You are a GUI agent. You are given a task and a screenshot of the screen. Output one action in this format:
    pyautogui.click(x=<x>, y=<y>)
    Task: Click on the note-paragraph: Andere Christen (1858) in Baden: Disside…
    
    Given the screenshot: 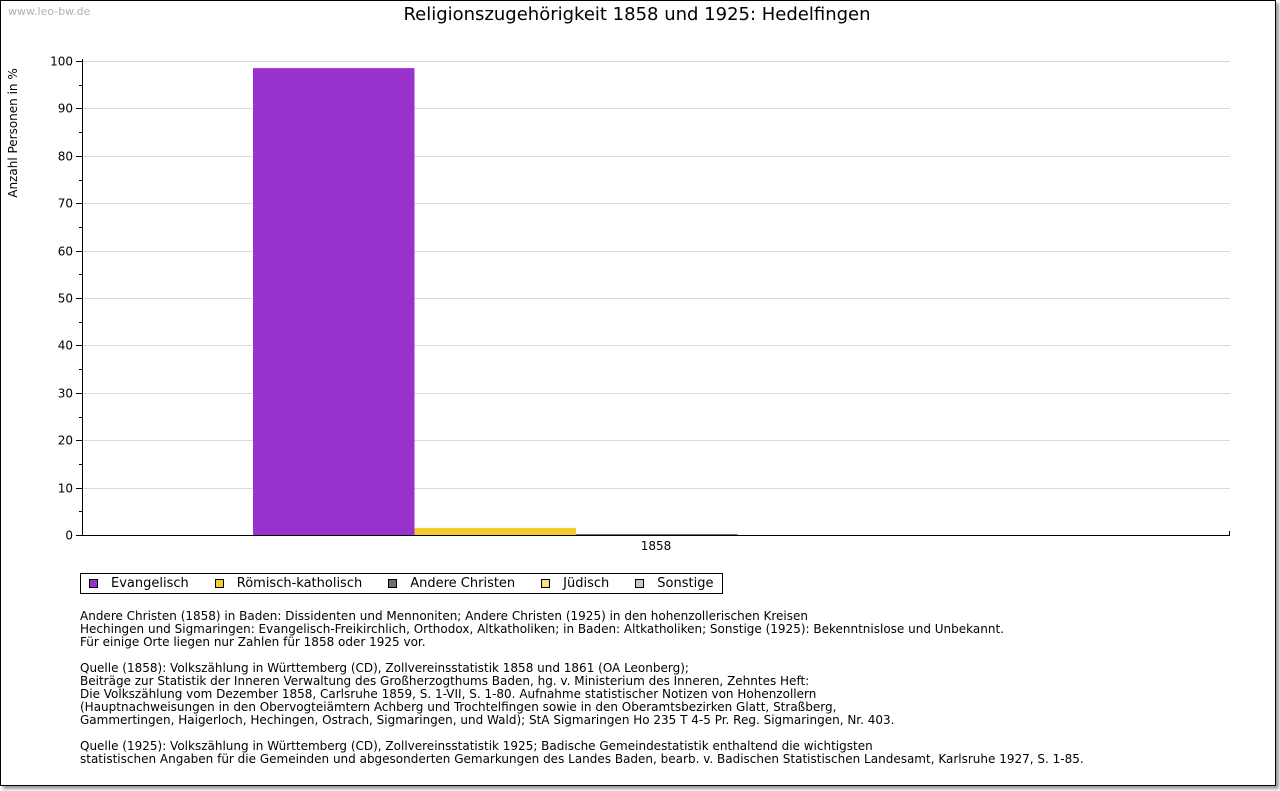 What is the action you would take?
    pyautogui.click(x=582, y=629)
    